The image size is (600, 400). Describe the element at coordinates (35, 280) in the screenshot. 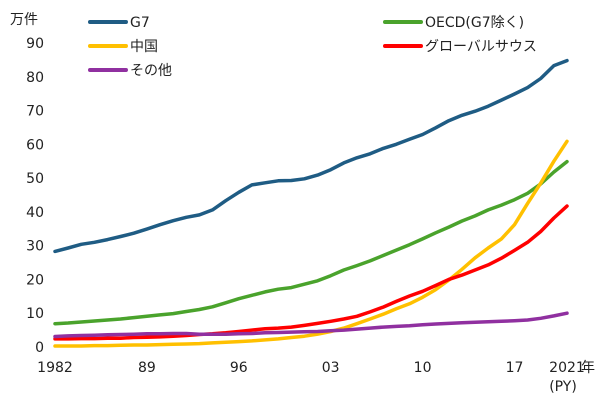

I see `y-tick-label: 20` at that location.